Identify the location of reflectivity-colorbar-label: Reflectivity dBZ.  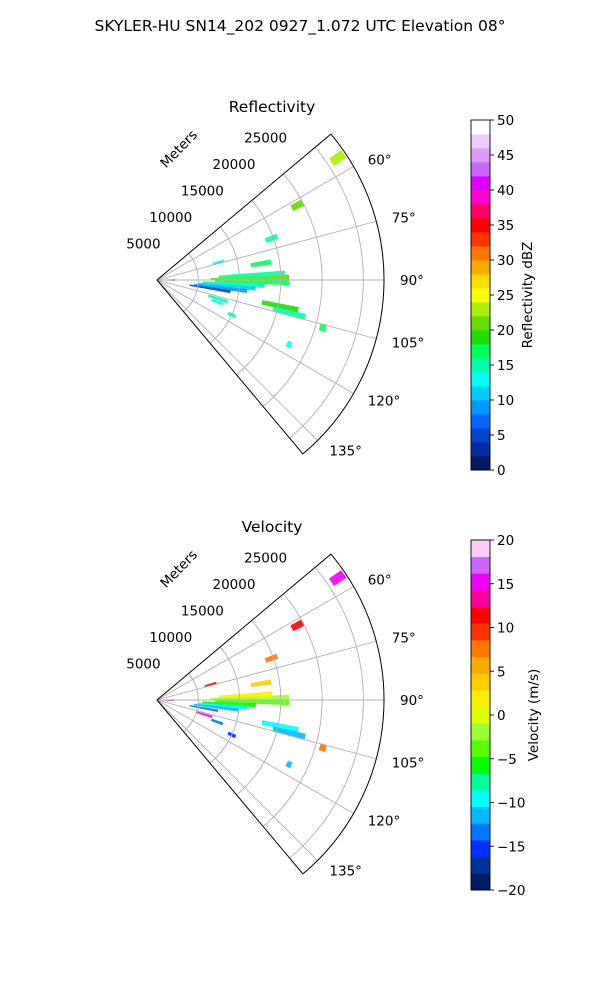
(528, 295).